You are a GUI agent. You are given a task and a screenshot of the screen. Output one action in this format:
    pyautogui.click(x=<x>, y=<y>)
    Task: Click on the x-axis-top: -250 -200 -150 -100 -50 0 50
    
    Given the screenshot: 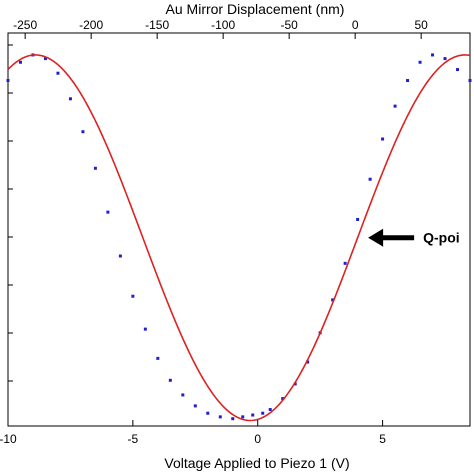 What is the action you would take?
    pyautogui.click(x=220, y=28)
    